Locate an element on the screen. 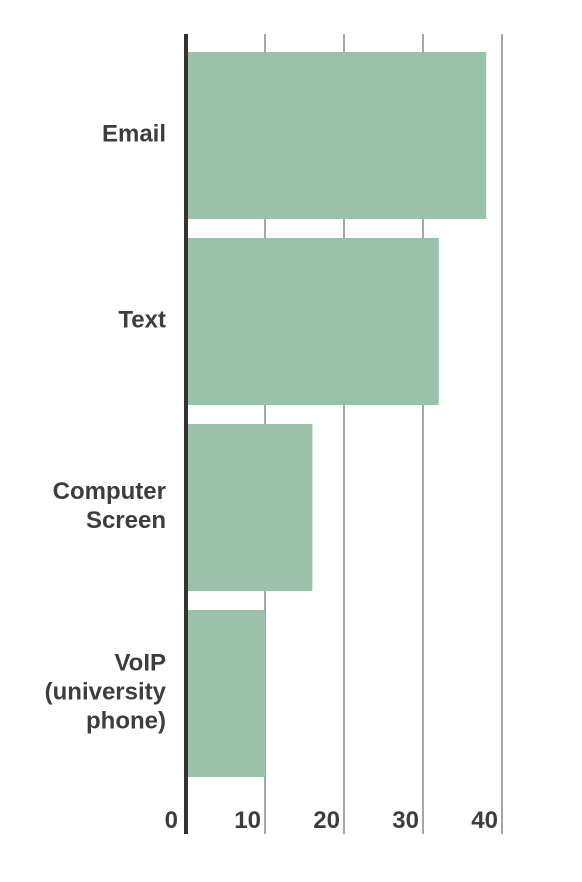 The height and width of the screenshot is (882, 582). tick-label-40: 40 is located at coordinates (484, 820).